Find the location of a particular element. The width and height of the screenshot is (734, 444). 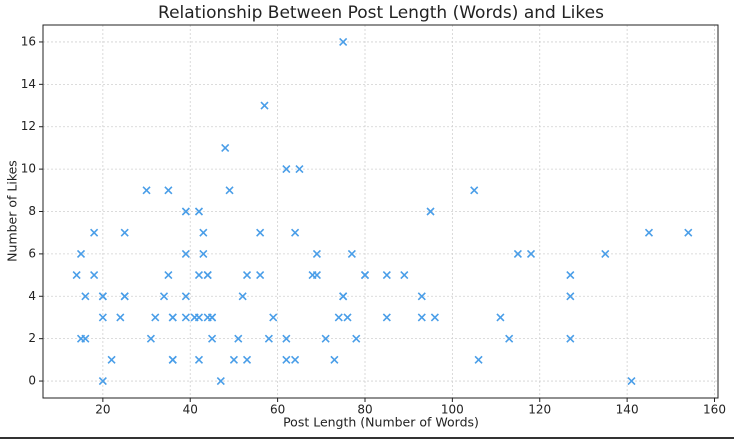

x-tick-label: 80 is located at coordinates (364, 410).